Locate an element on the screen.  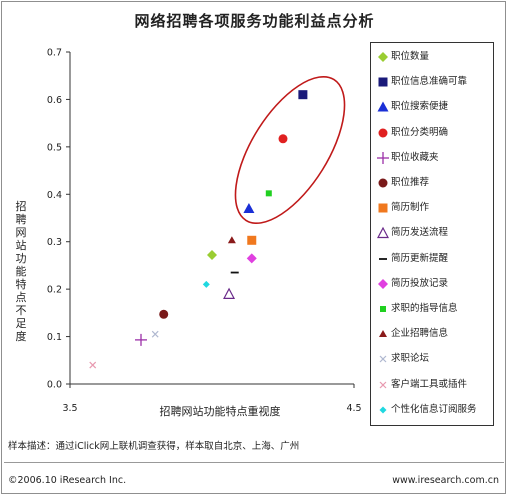
legend-item: 企业招聘信息 is located at coordinates (433, 335).